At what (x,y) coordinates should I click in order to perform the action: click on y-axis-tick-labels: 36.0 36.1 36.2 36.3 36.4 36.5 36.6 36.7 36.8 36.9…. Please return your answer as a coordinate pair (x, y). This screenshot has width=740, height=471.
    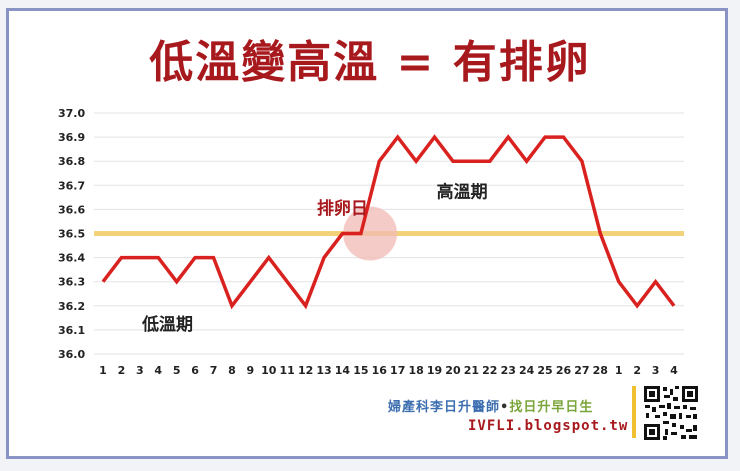
    Looking at the image, I should click on (71, 234).